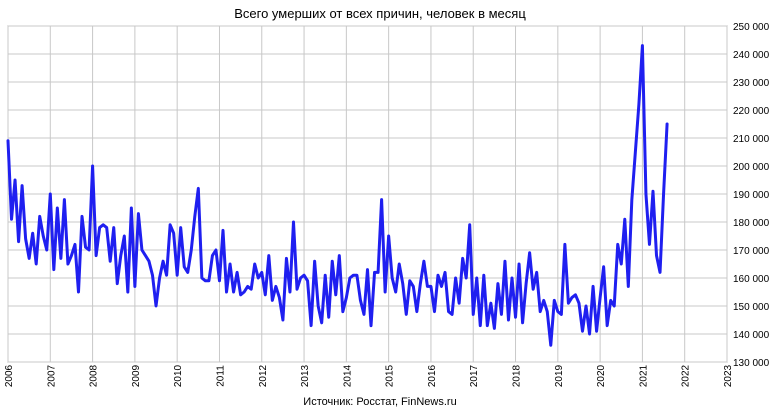 This screenshot has height=411, width=780. Describe the element at coordinates (751, 279) in the screenshot. I see `y-tick-label: 160 000` at that location.